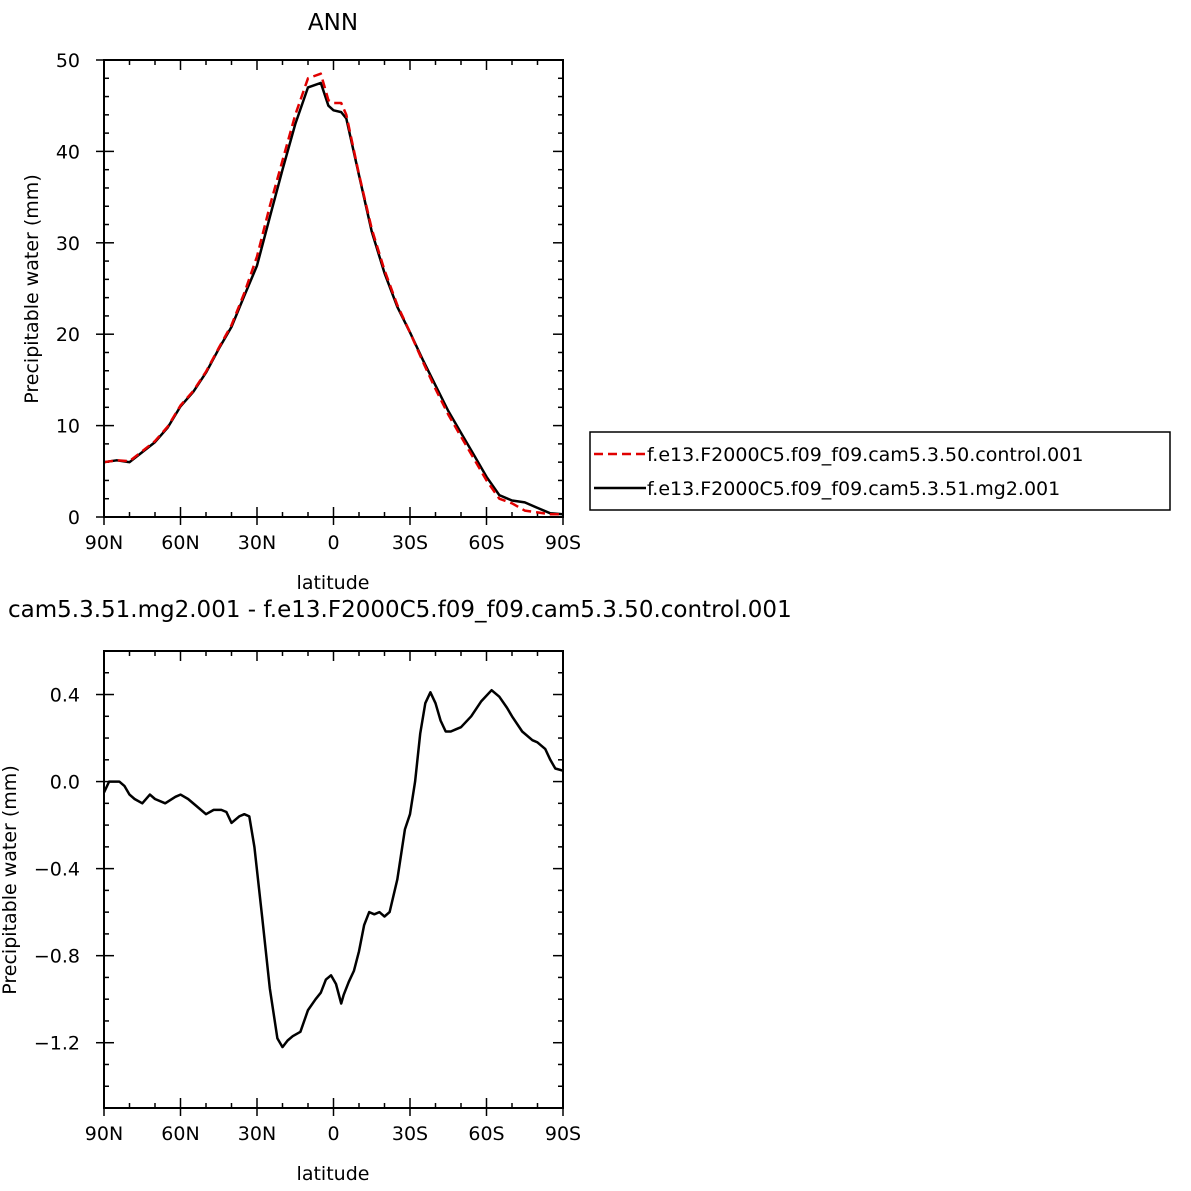 This screenshot has width=1191, height=1191. I want to click on top-y-axis-label: Precipitable water (mm), so click(32, 288).